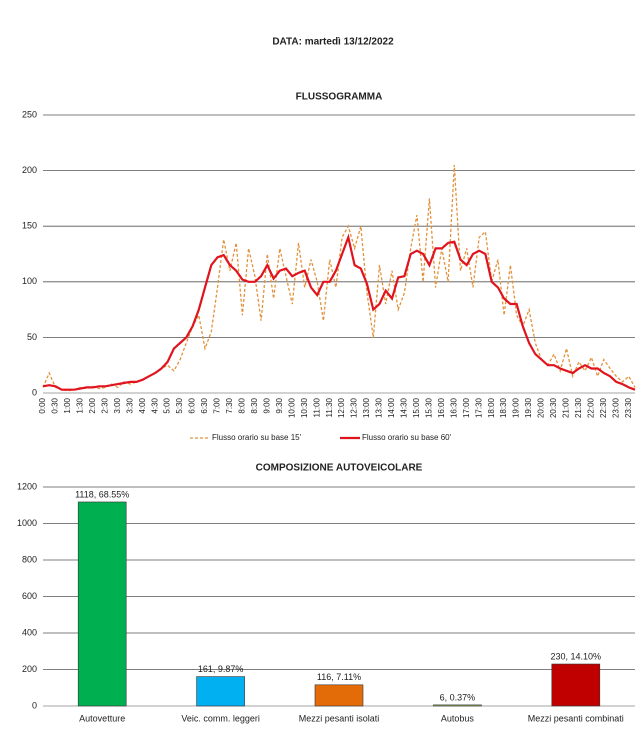  What do you see at coordinates (27, 486) in the screenshot?
I see `y-tick-label: 1200` at bounding box center [27, 486].